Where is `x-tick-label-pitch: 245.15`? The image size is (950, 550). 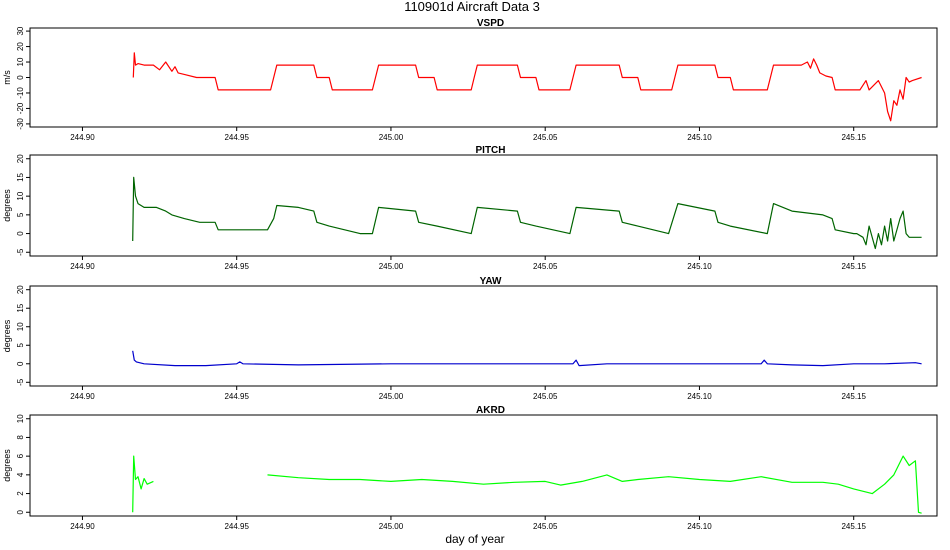 x-tick-label-pitch: 245.15 is located at coordinates (853, 266).